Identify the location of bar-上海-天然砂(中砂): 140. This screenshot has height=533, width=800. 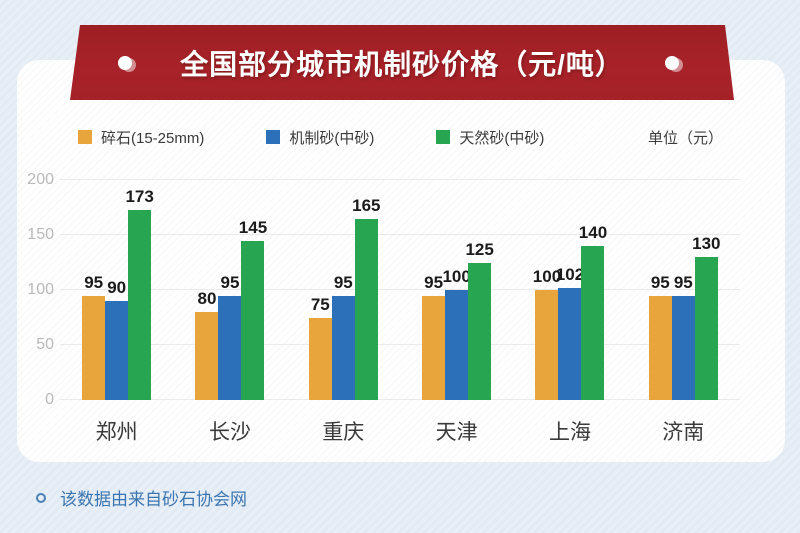
(593, 311).